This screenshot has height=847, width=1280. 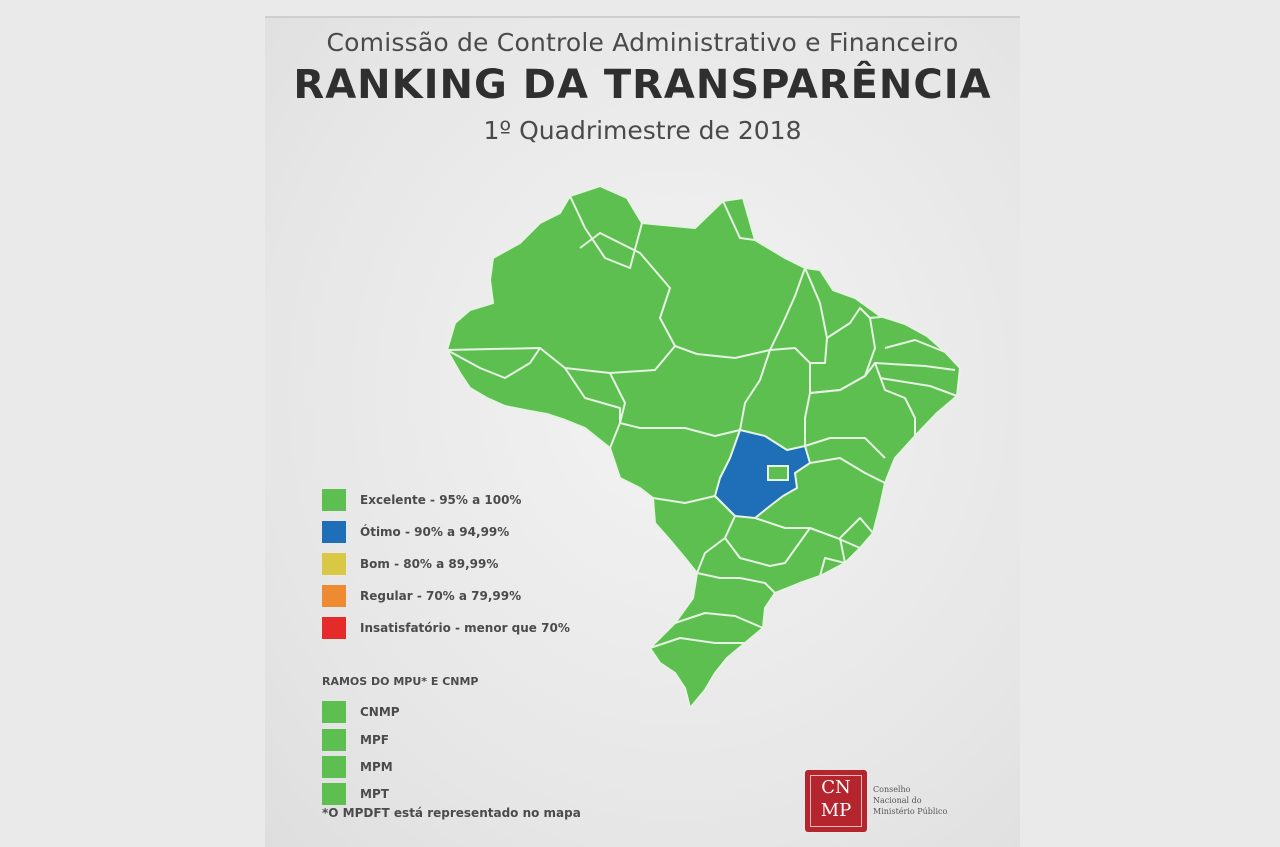 I want to click on legend-item-regular: Regular - 70% a 79,99%, so click(x=421, y=596).